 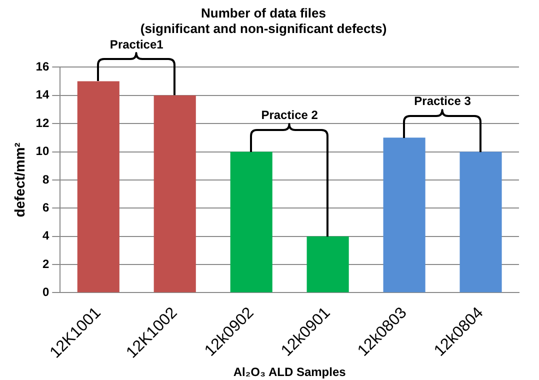 What do you see at coordinates (19, 180) in the screenshot?
I see `y-axis-title: defect/mm²` at bounding box center [19, 180].